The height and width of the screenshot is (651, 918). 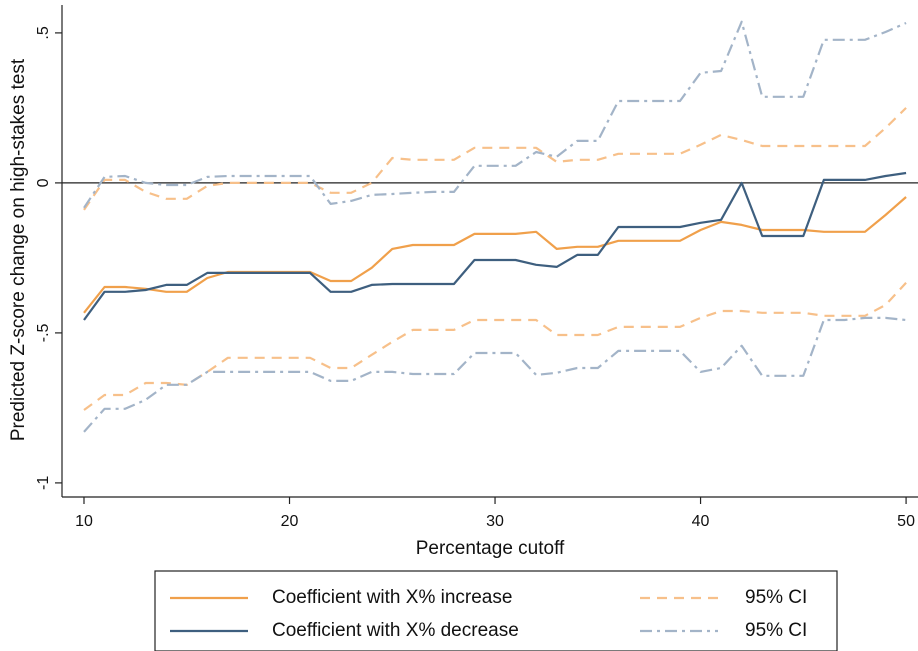 What do you see at coordinates (84, 521) in the screenshot?
I see `x-tick-label: 10` at bounding box center [84, 521].